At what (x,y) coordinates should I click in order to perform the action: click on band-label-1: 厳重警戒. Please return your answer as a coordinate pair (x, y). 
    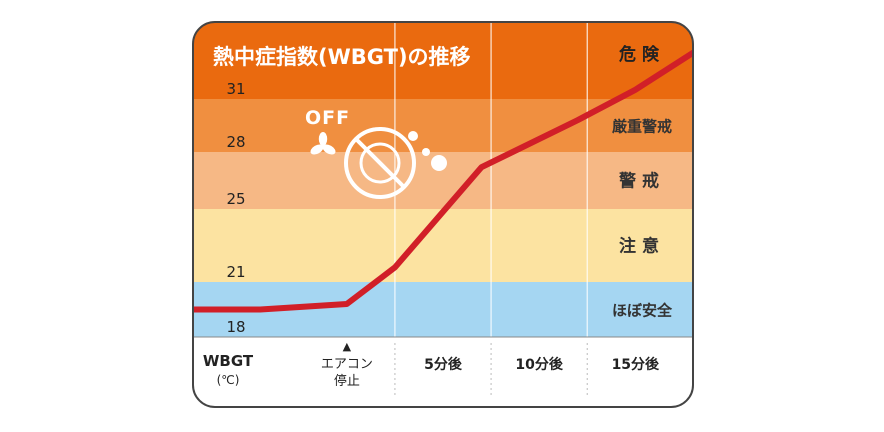
    Looking at the image, I should click on (642, 127).